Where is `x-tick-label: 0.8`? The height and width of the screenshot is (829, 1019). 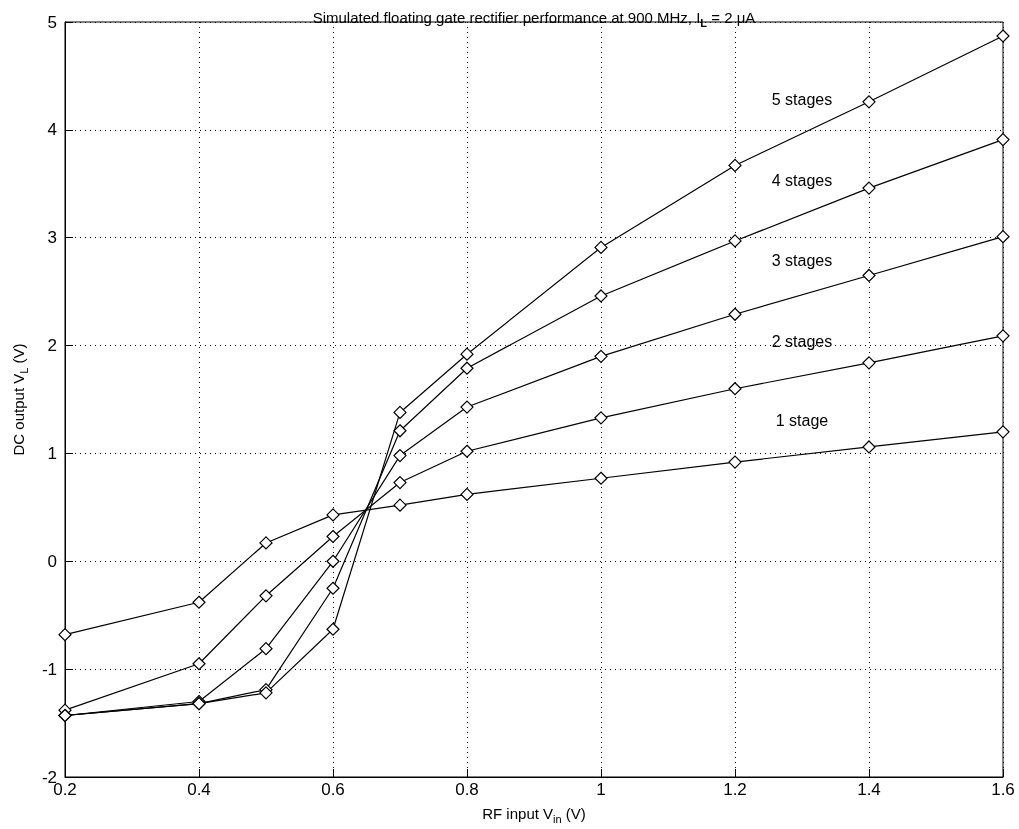 x-tick-label: 0.8 is located at coordinates (467, 789).